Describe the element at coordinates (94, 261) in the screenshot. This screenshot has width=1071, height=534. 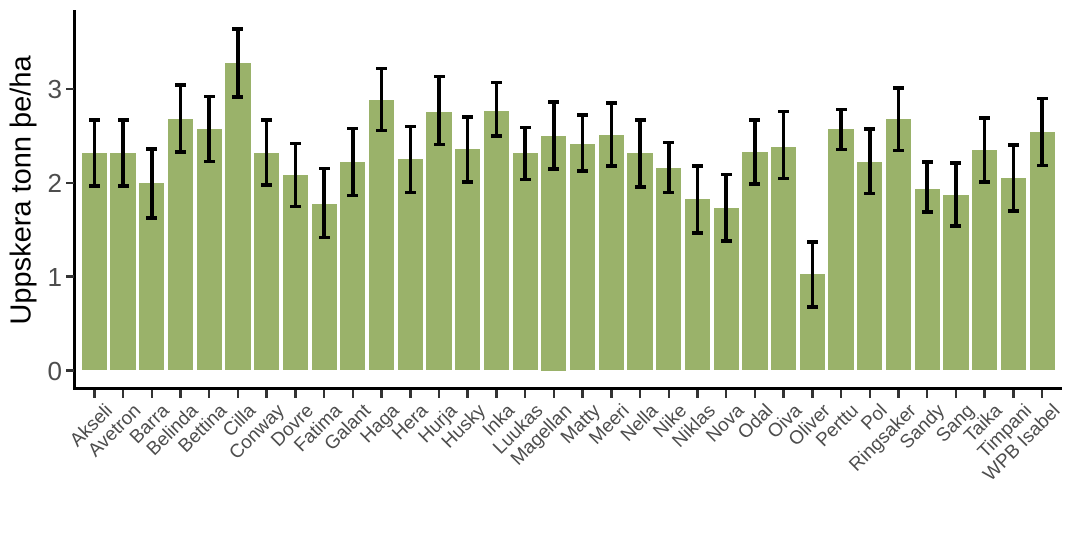
I see `bar-akseli` at that location.